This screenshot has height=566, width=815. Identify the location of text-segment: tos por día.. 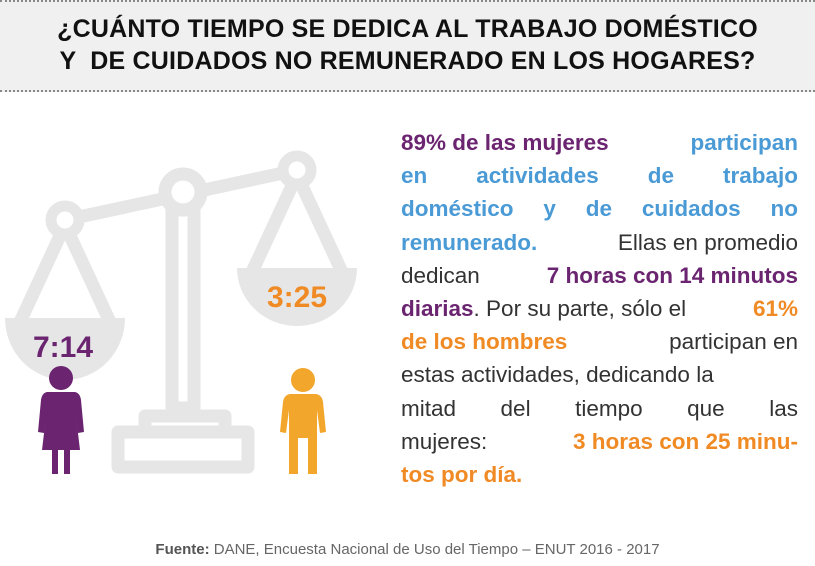
(462, 475).